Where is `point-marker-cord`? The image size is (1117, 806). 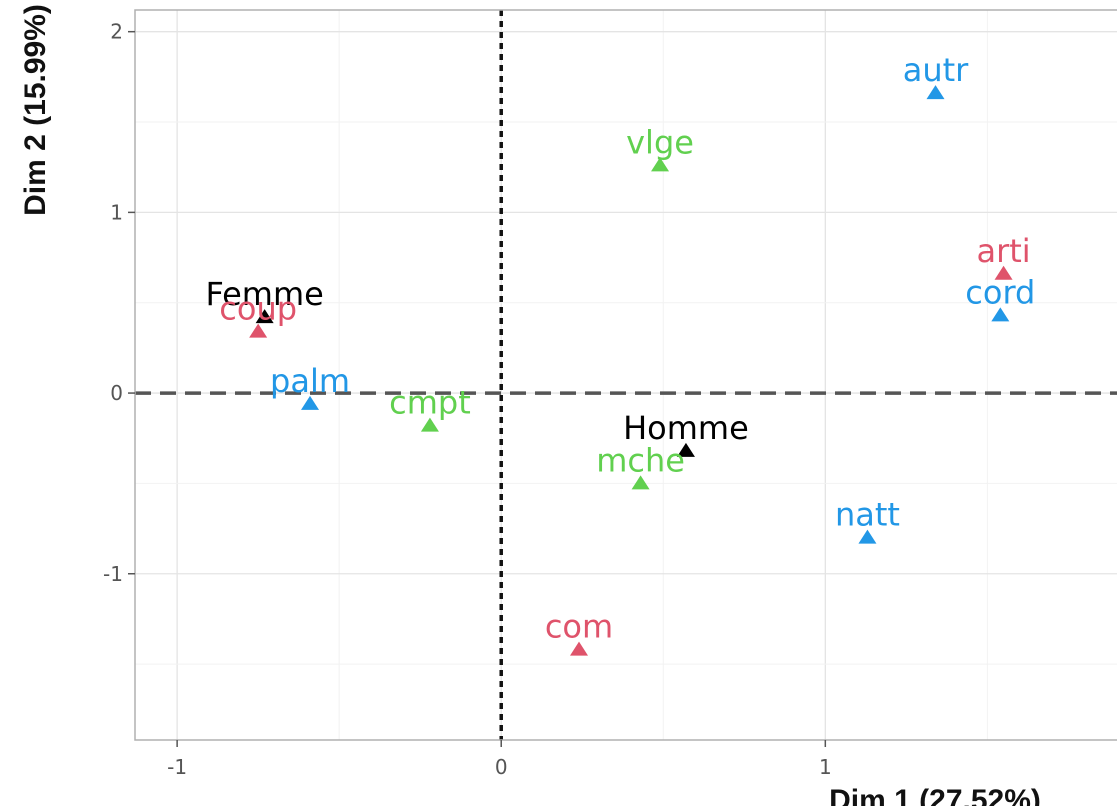
point-marker-cord is located at coordinates (1000, 314).